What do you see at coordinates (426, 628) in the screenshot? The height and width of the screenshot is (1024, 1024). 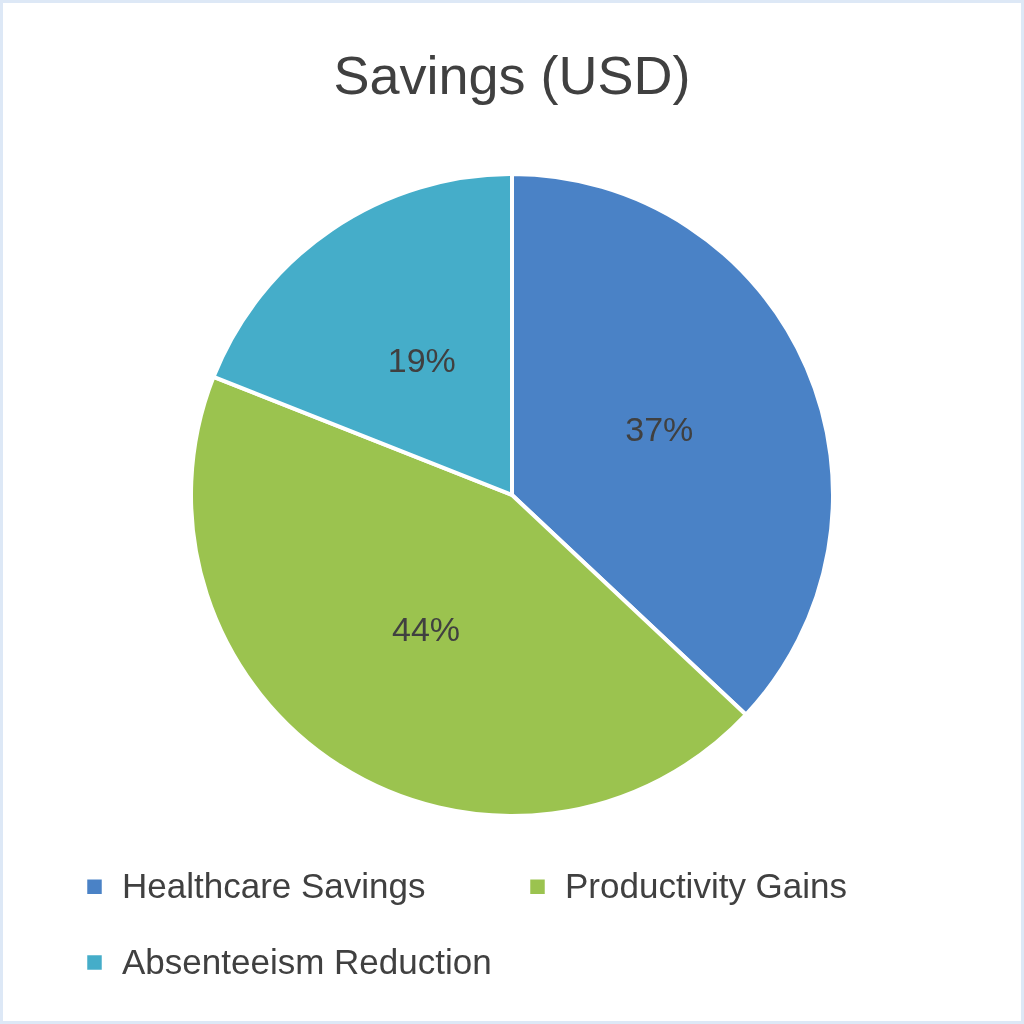 I see `data-label: 44%` at bounding box center [426, 628].